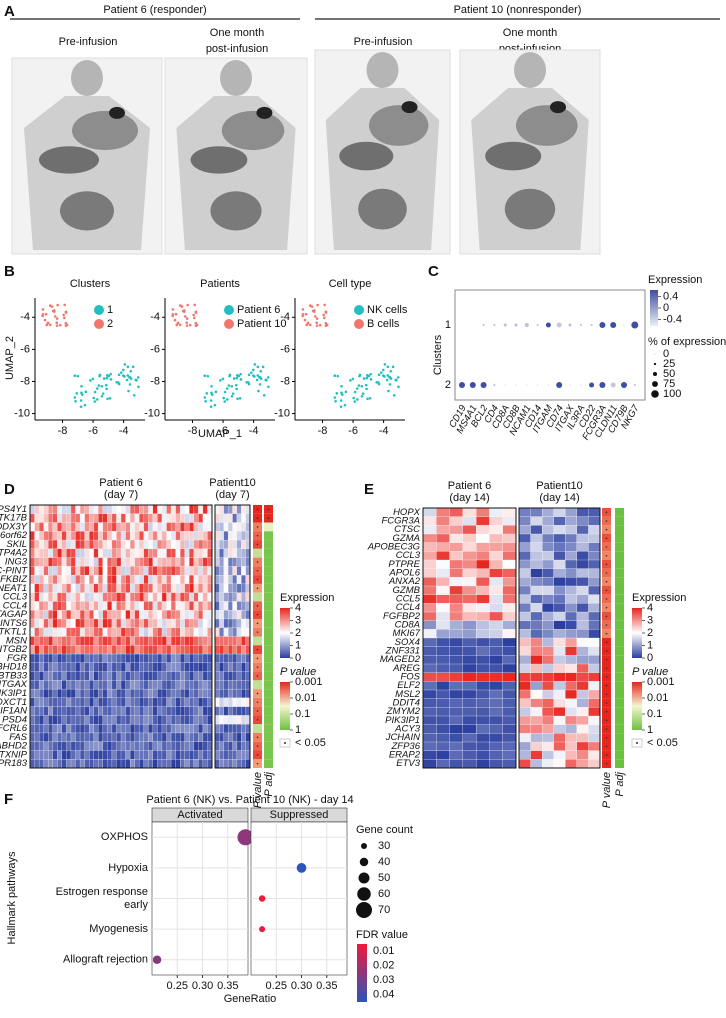 The image size is (726, 1018). What do you see at coordinates (298, 633) in the screenshot?
I see `legend-tick: 2` at bounding box center [298, 633].